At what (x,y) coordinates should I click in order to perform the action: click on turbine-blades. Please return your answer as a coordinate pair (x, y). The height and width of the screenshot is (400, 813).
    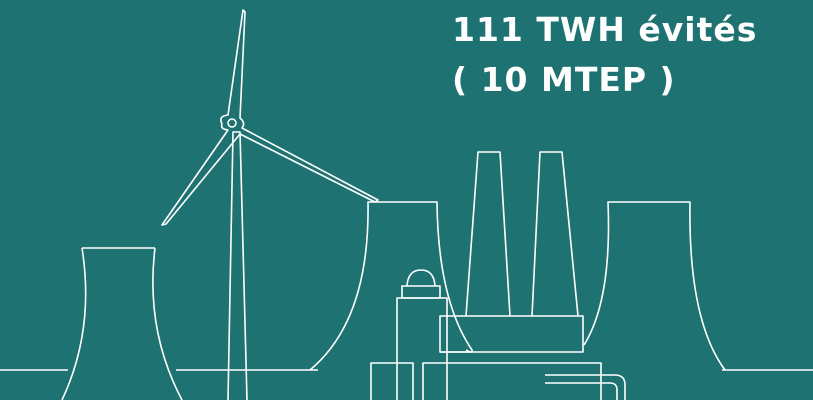
    Looking at the image, I should click on (270, 117).